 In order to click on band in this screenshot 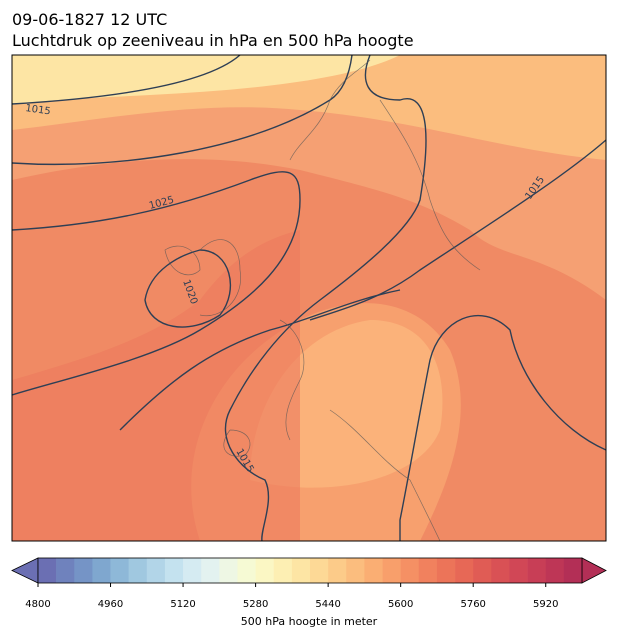, I will do `click(206, 80)`.